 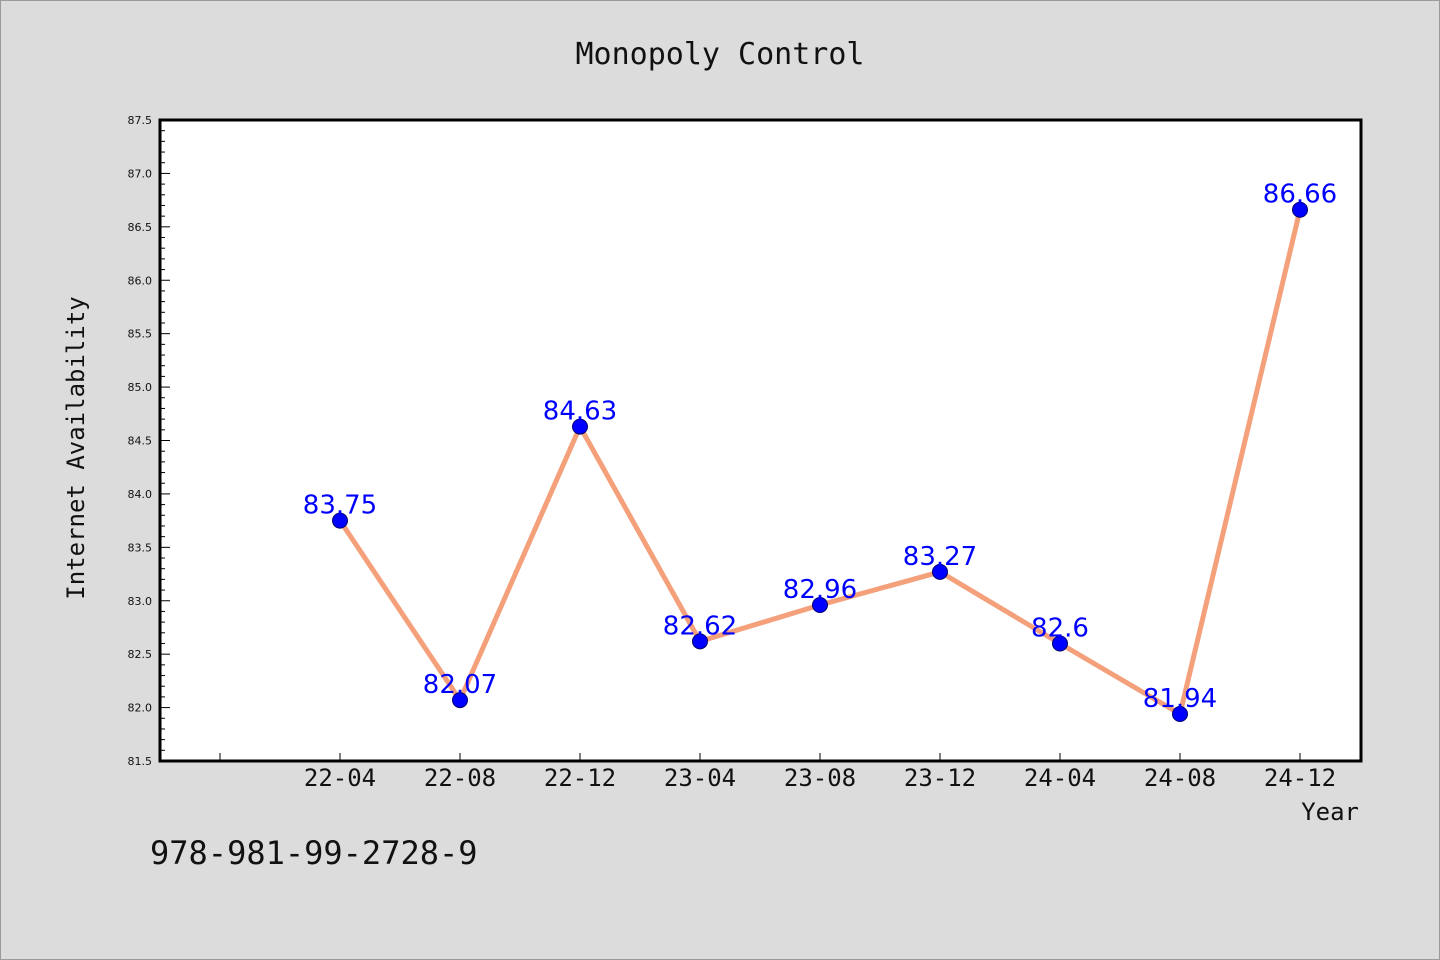 What do you see at coordinates (700, 626) in the screenshot?
I see `data-label: 82.62` at bounding box center [700, 626].